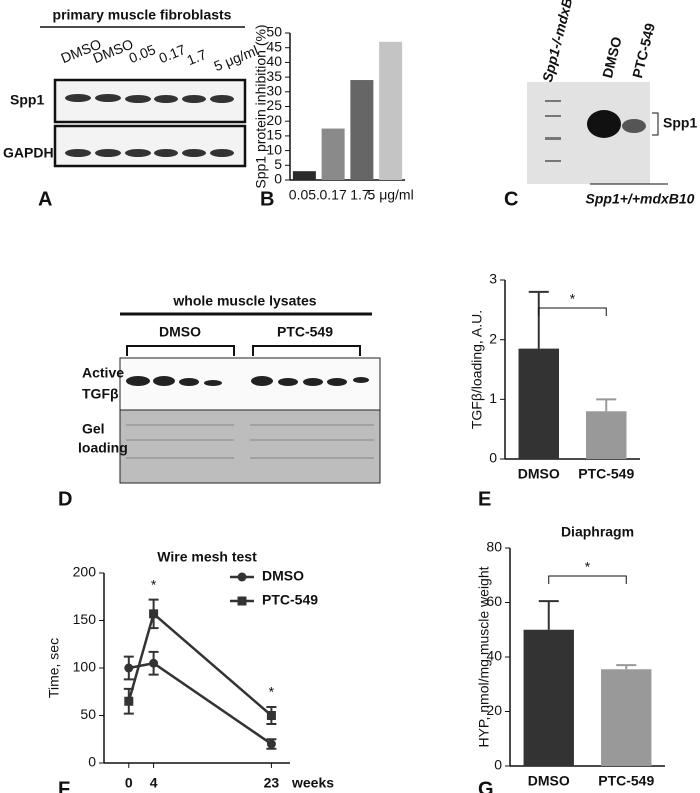 The height and width of the screenshot is (793, 700). I want to click on group-label: PTC-549, so click(305, 332).